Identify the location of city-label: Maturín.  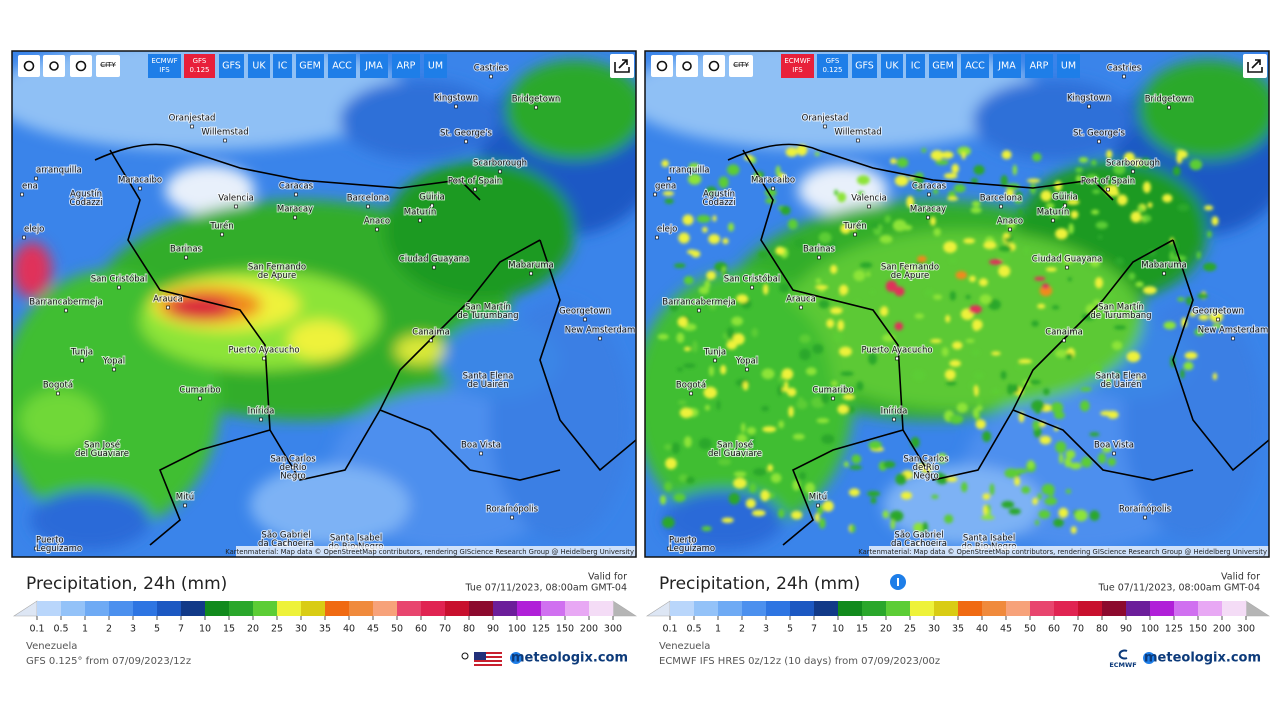
(420, 213).